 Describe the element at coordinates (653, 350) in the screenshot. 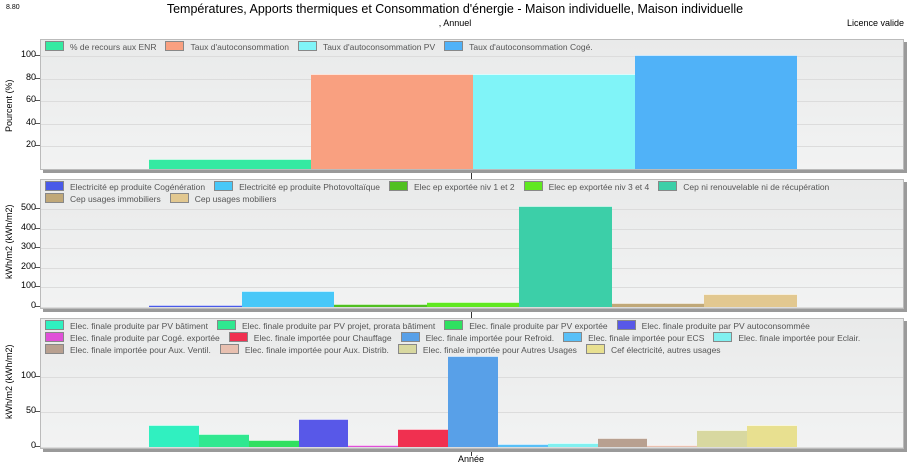

I see `legend-item: Cef électricité, autres usages` at that location.